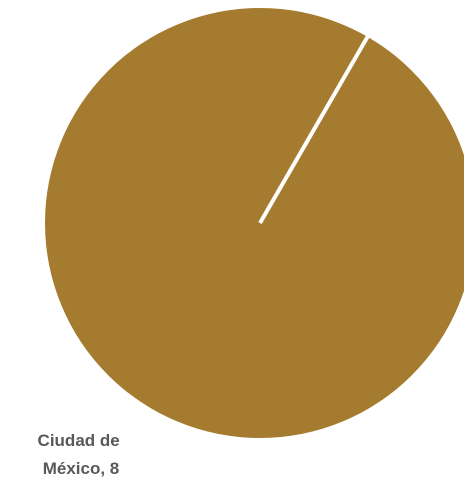 The image size is (464, 485). What do you see at coordinates (79, 440) in the screenshot?
I see `slice-data-label-line1: Ciudad de` at bounding box center [79, 440].